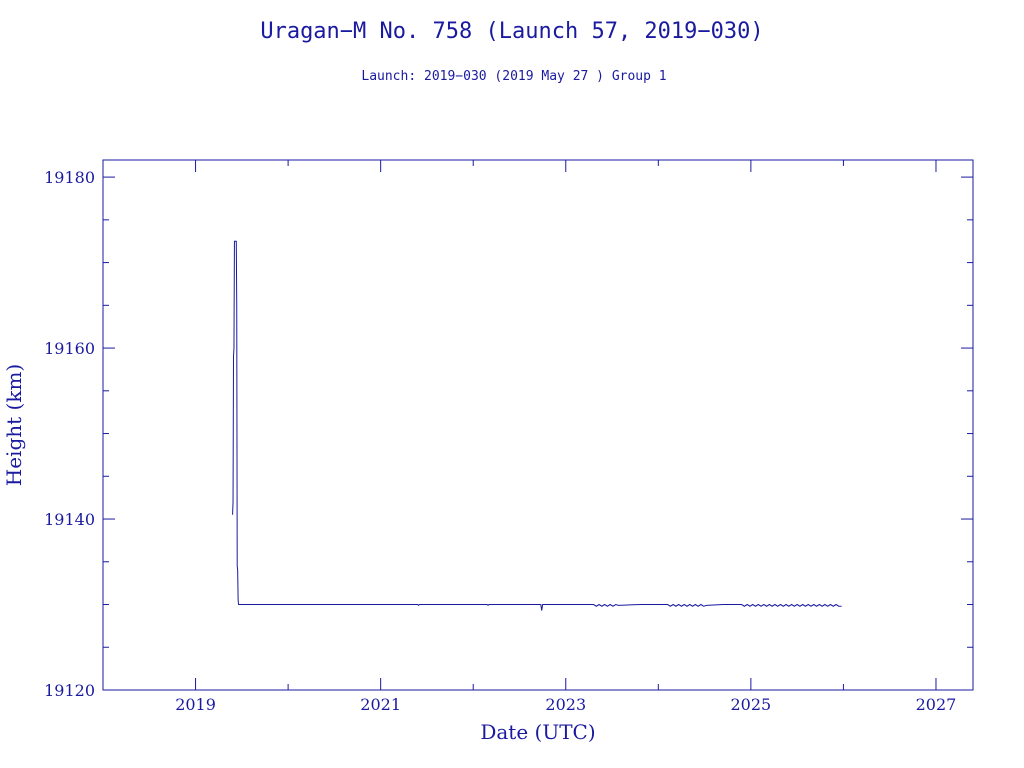  What do you see at coordinates (69, 519) in the screenshot?
I see `y-tick-label: 19140` at bounding box center [69, 519].